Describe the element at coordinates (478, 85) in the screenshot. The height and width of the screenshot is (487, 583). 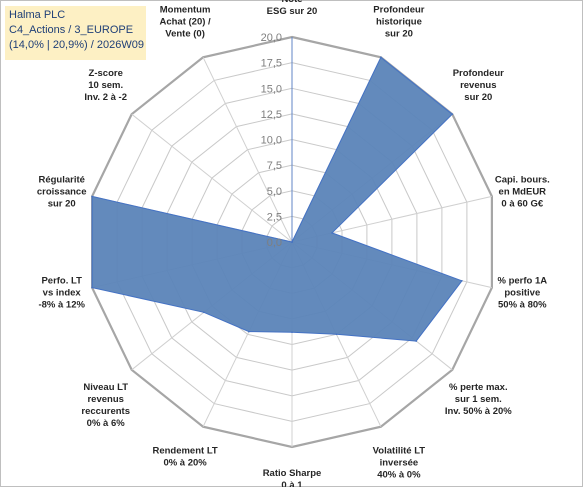
I see `axis-label: Profondeur revenus sur 20` at that location.